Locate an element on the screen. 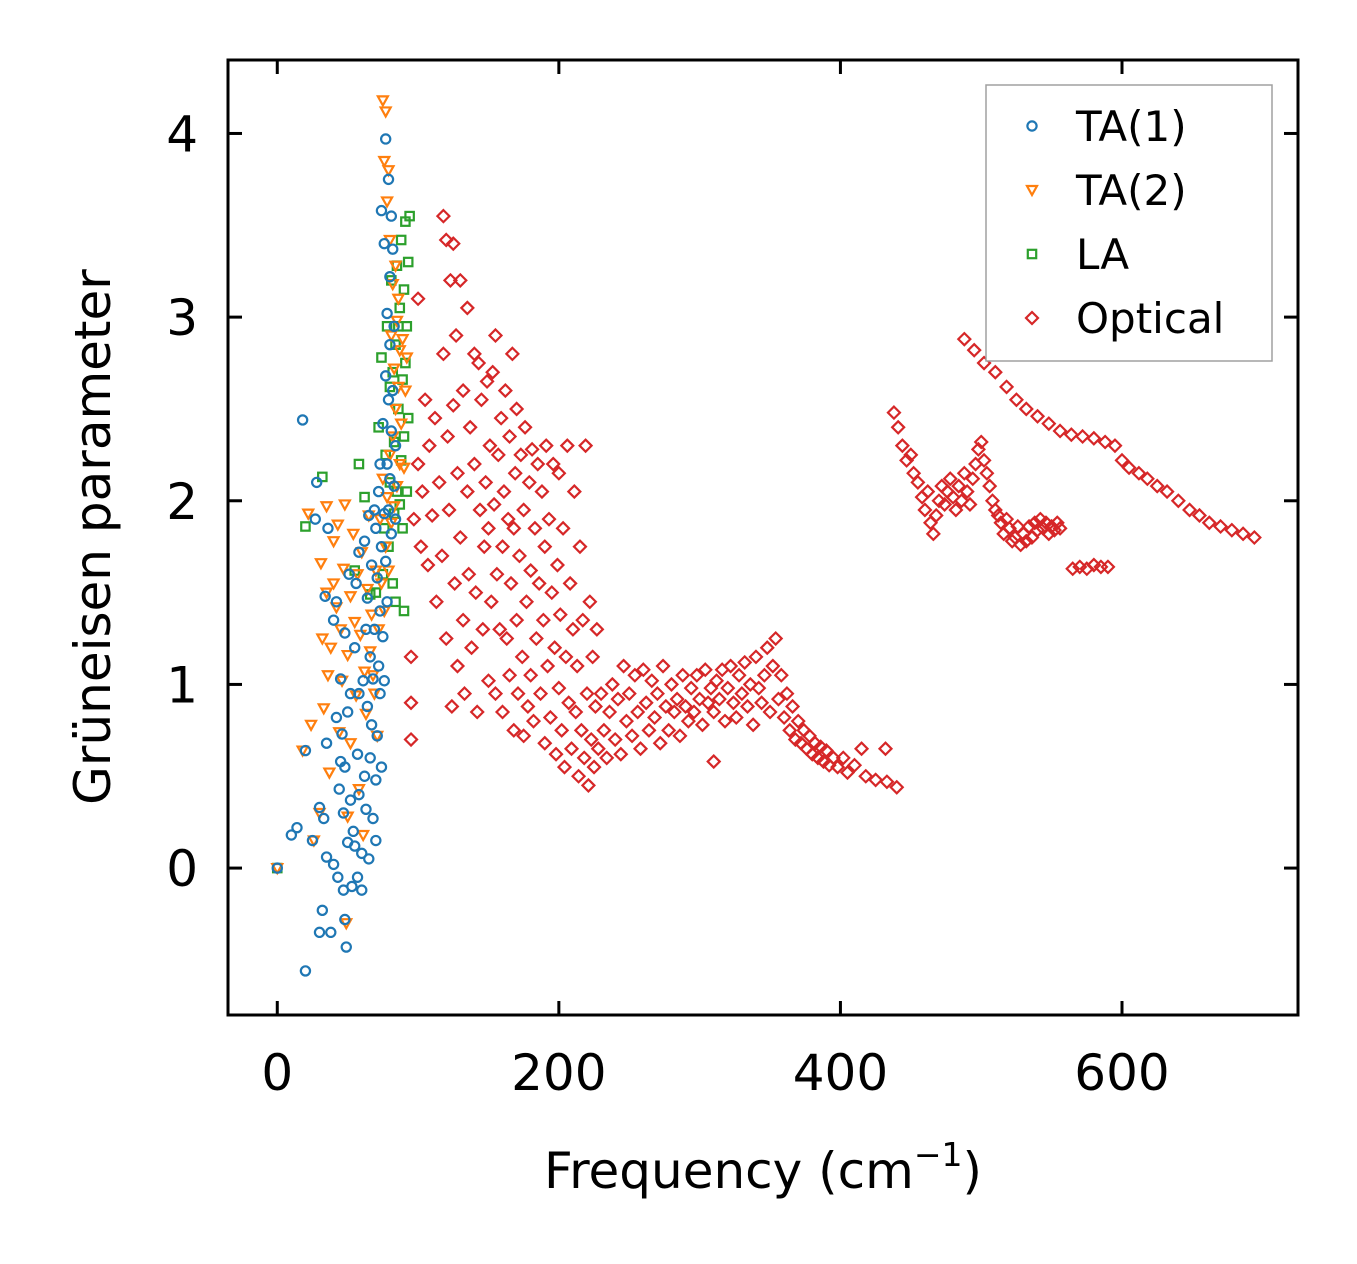 The width and height of the screenshot is (1357, 1264). x-tick-label: 200 is located at coordinates (558, 1073).